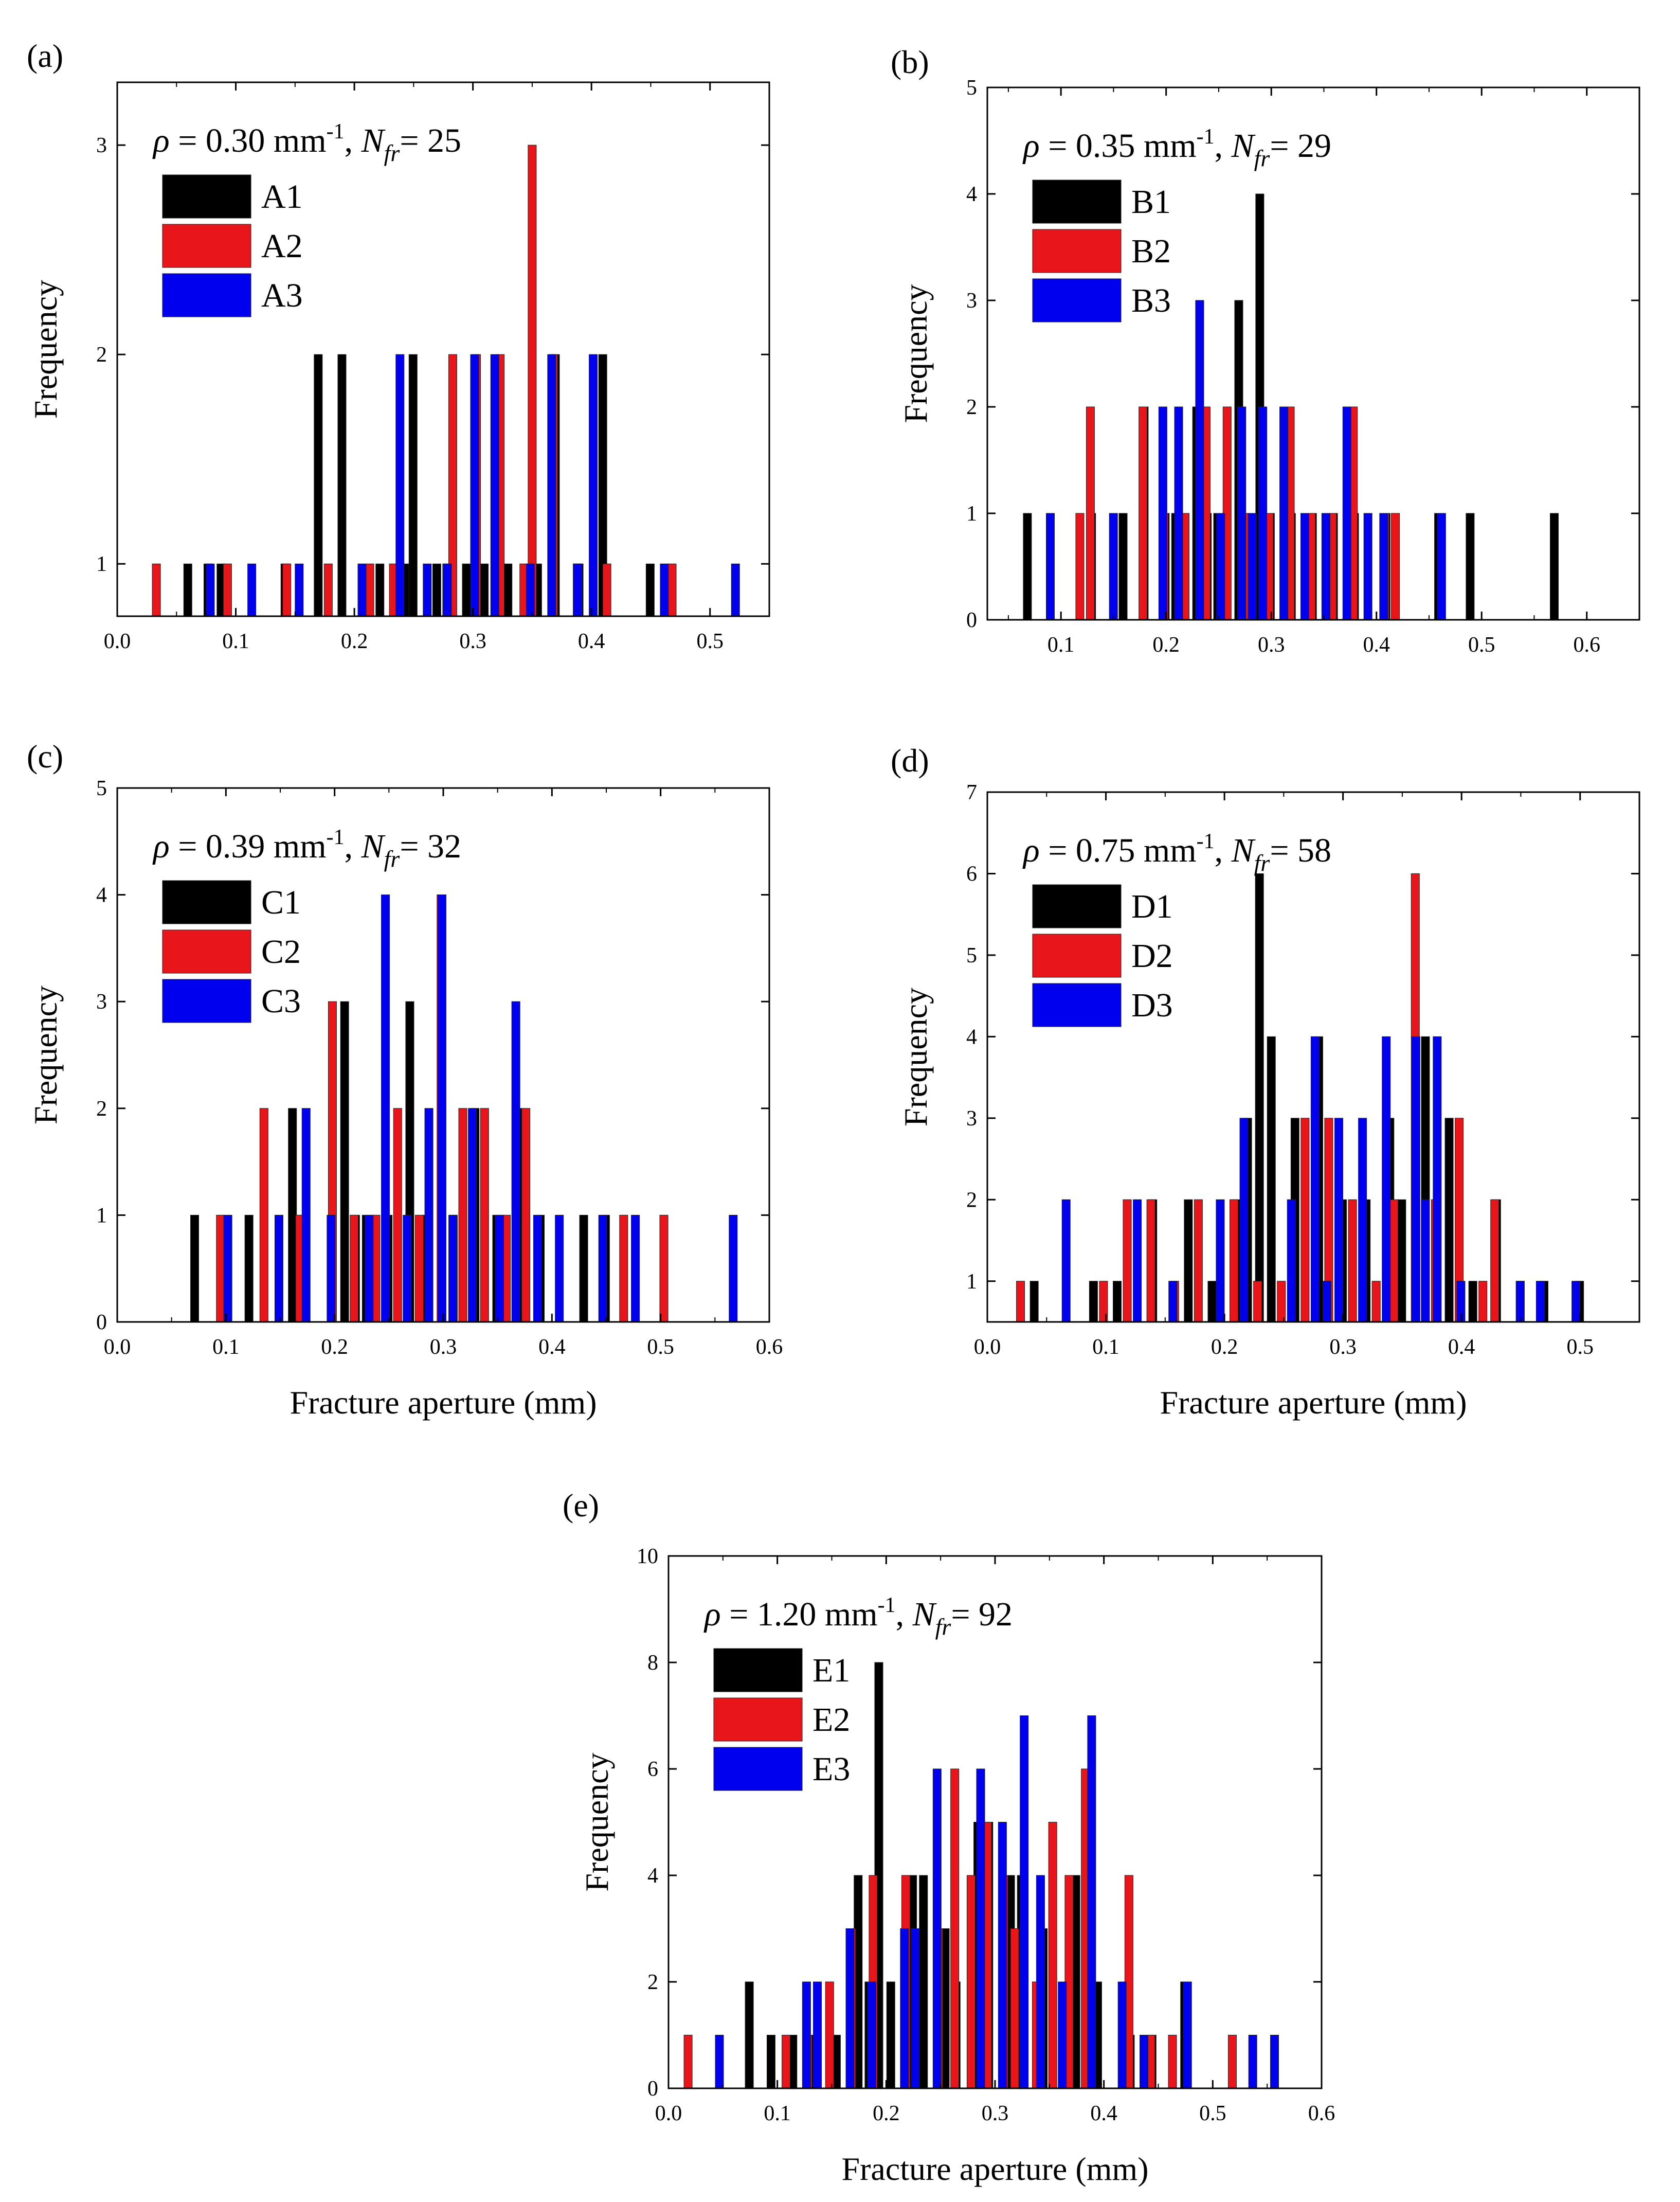 The width and height of the screenshot is (1680, 2202). What do you see at coordinates (1102, 956) in the screenshot?
I see `legend-item-D2: D2` at bounding box center [1102, 956].